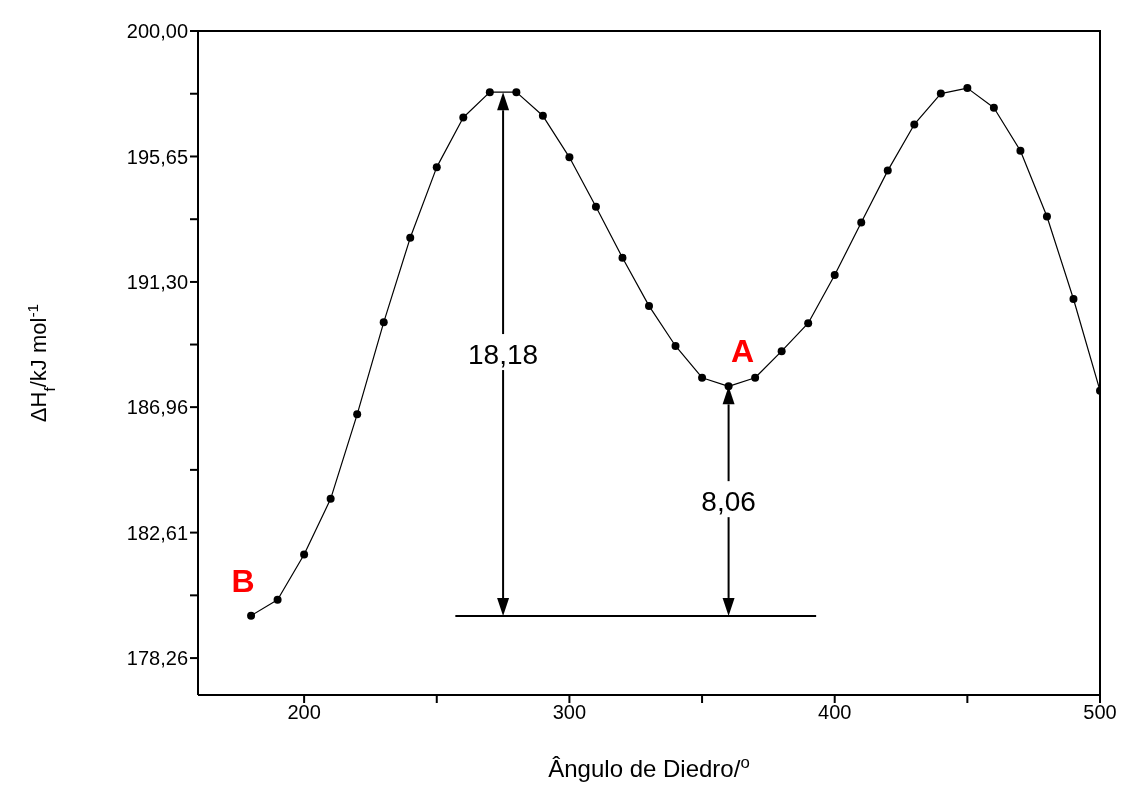 The image size is (1126, 803). What do you see at coordinates (157, 282) in the screenshot?
I see `y-tick-label: 191,30` at bounding box center [157, 282].